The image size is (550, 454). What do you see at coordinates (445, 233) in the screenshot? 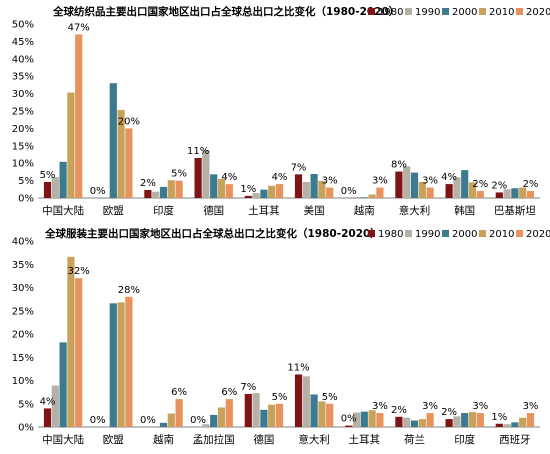
I see `legend-swatch-2000` at bounding box center [445, 233].